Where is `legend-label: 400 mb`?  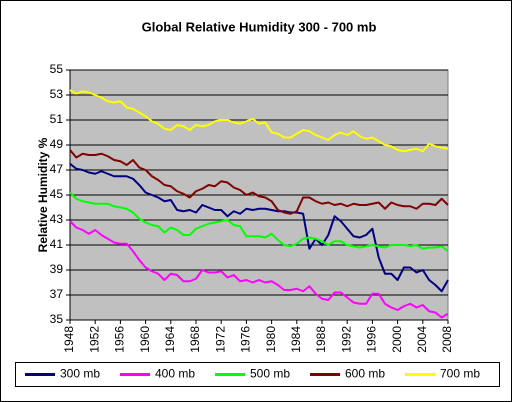
legend-label: 400 mb is located at coordinates (175, 374).